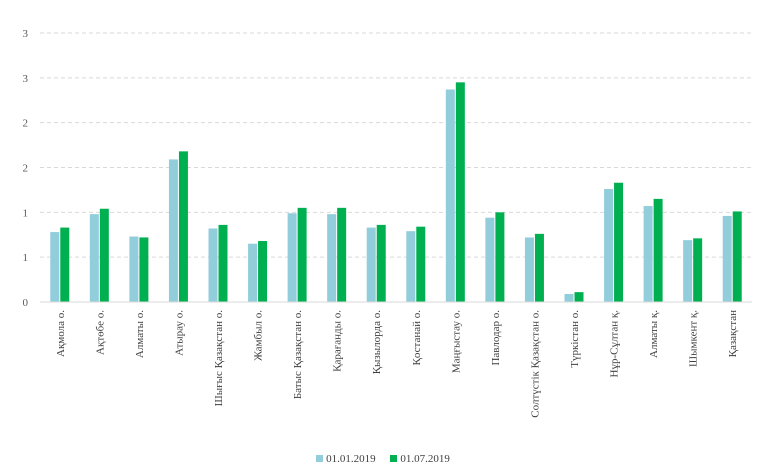 The height and width of the screenshot is (475, 766). What do you see at coordinates (351, 459) in the screenshot?
I see `legend-label-series-1: 01.01.2019` at bounding box center [351, 459].